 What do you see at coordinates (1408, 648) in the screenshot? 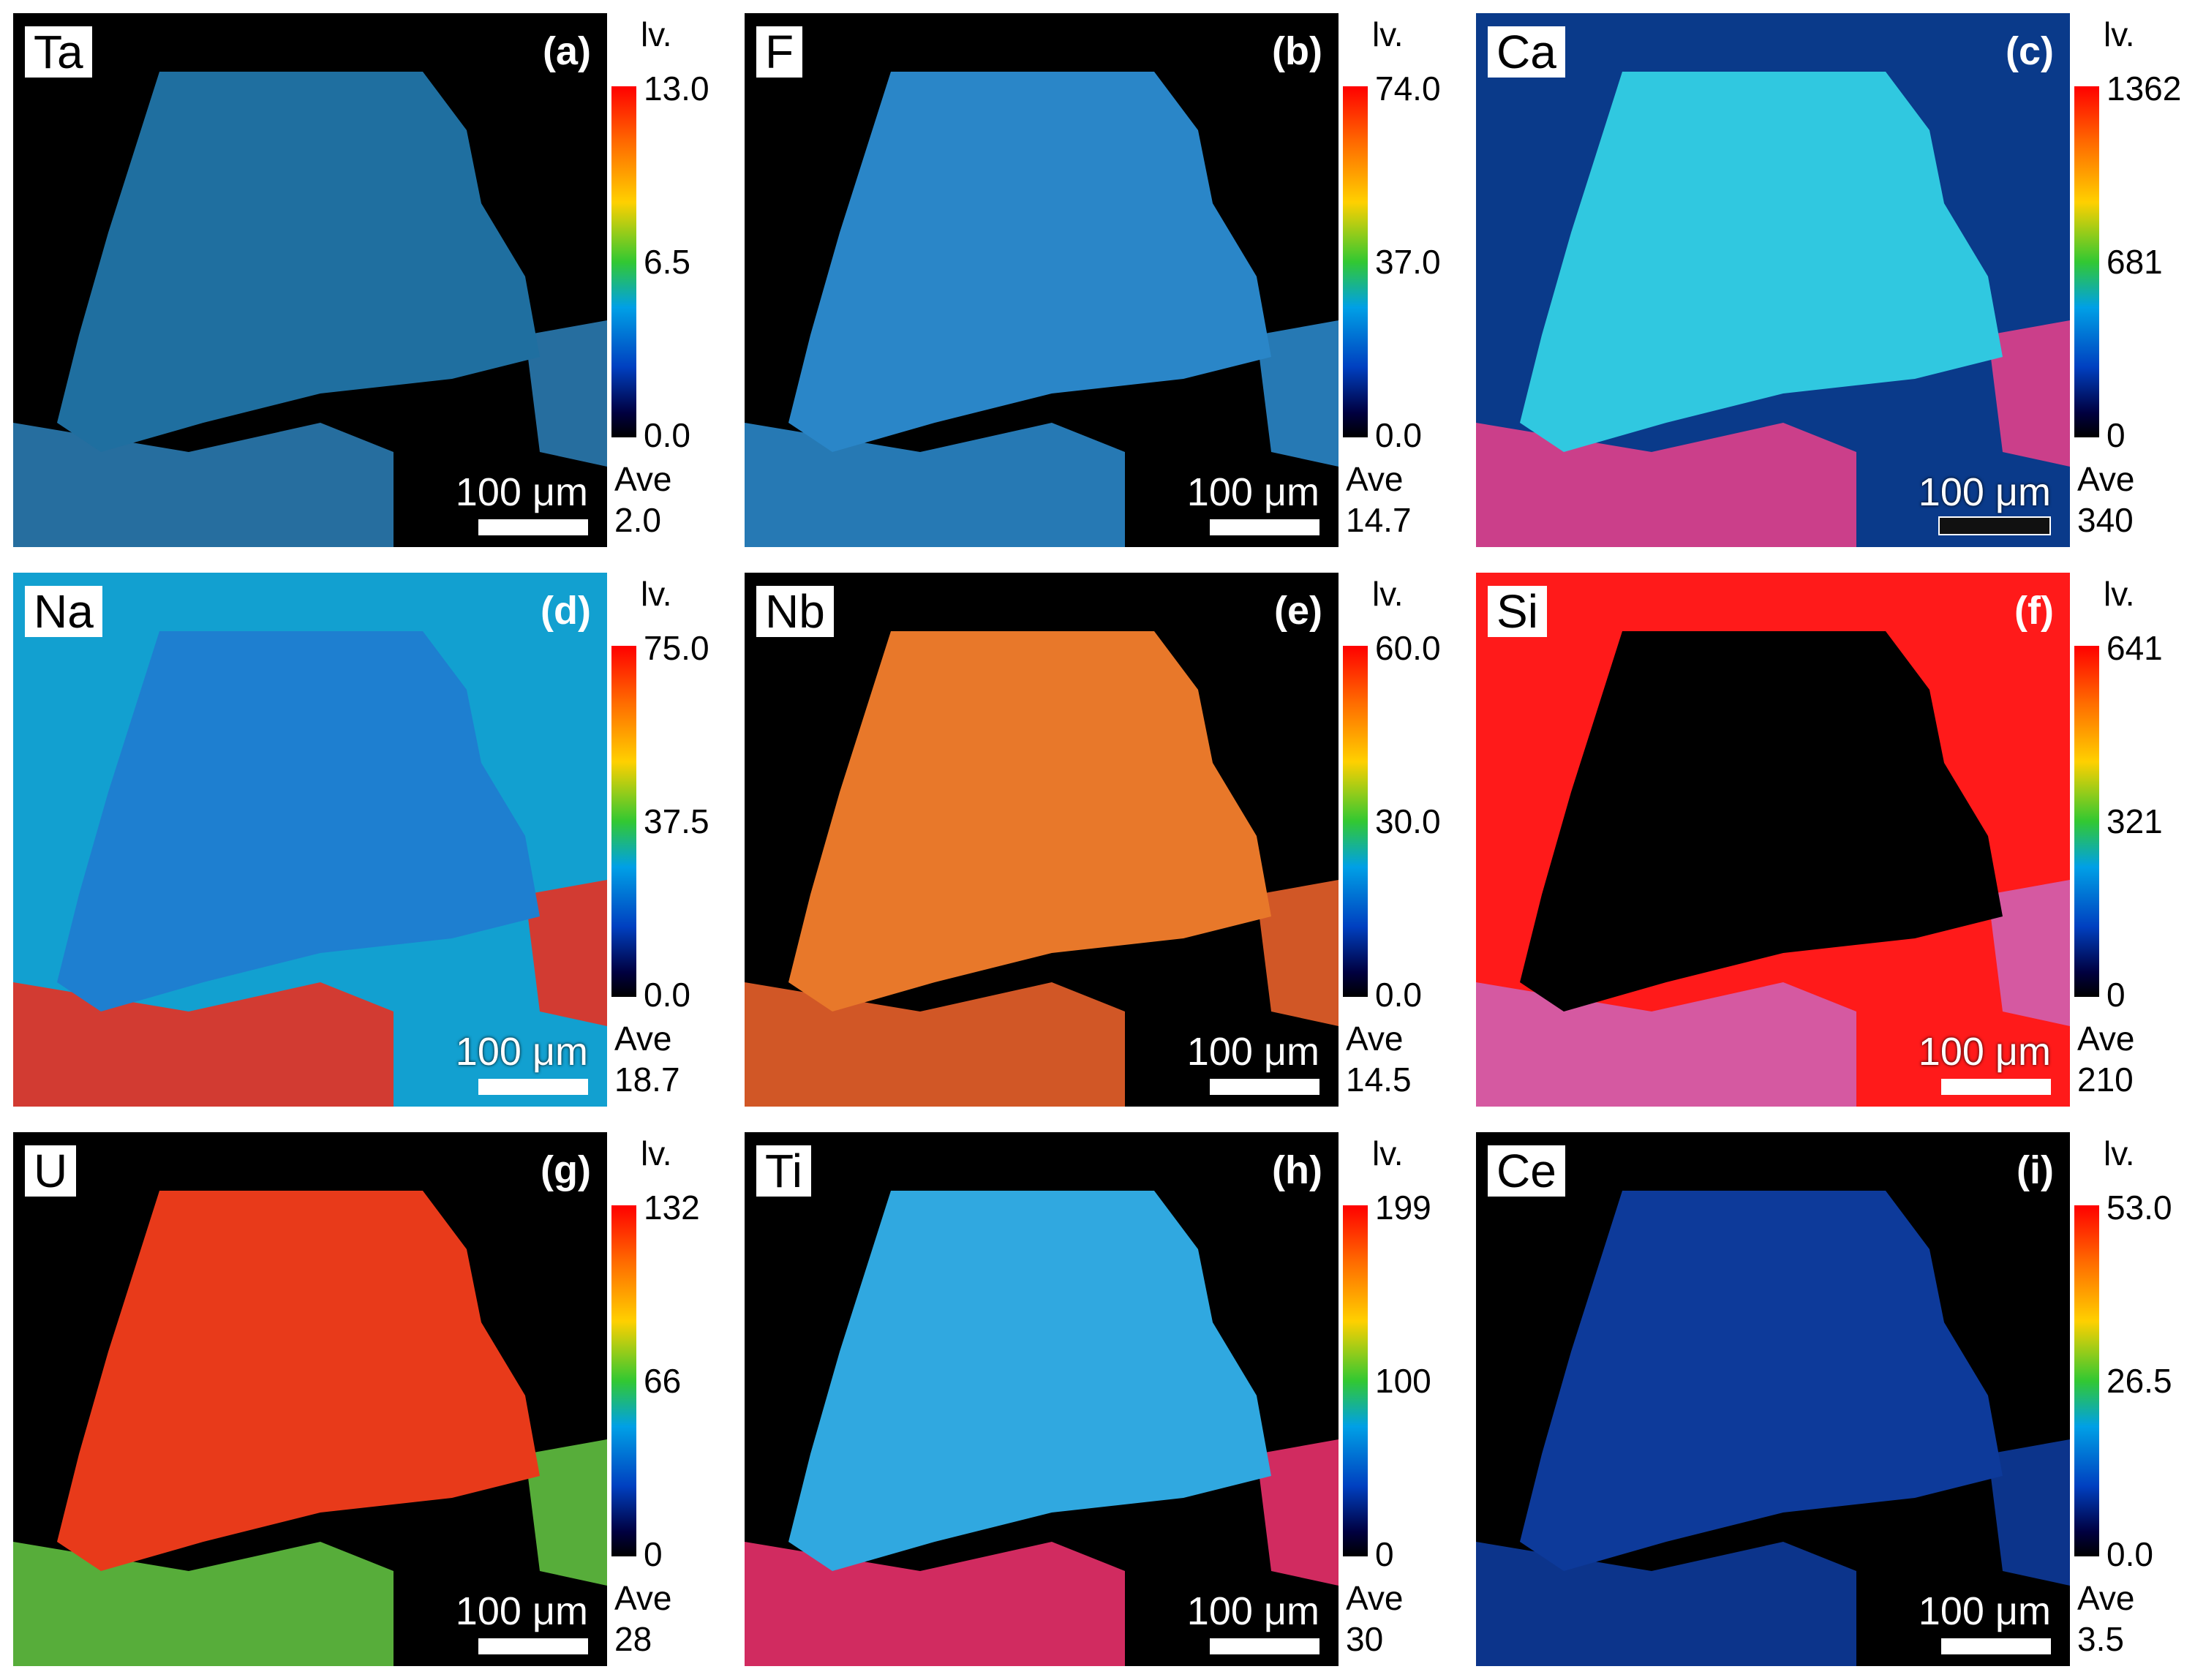
I see `colorbar-max-label: 60.0` at bounding box center [1408, 648].